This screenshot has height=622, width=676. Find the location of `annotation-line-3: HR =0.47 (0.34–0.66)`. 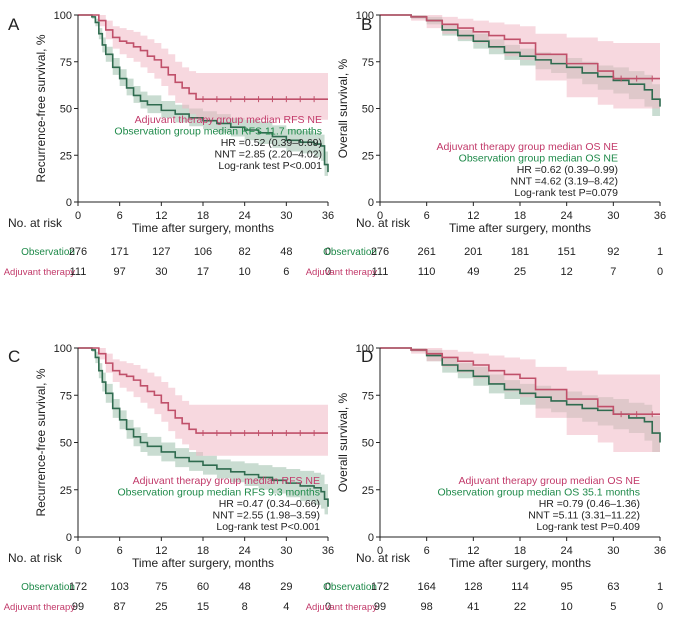

annotation-line-3: HR =0.47 (0.34–0.66) is located at coordinates (269, 504).